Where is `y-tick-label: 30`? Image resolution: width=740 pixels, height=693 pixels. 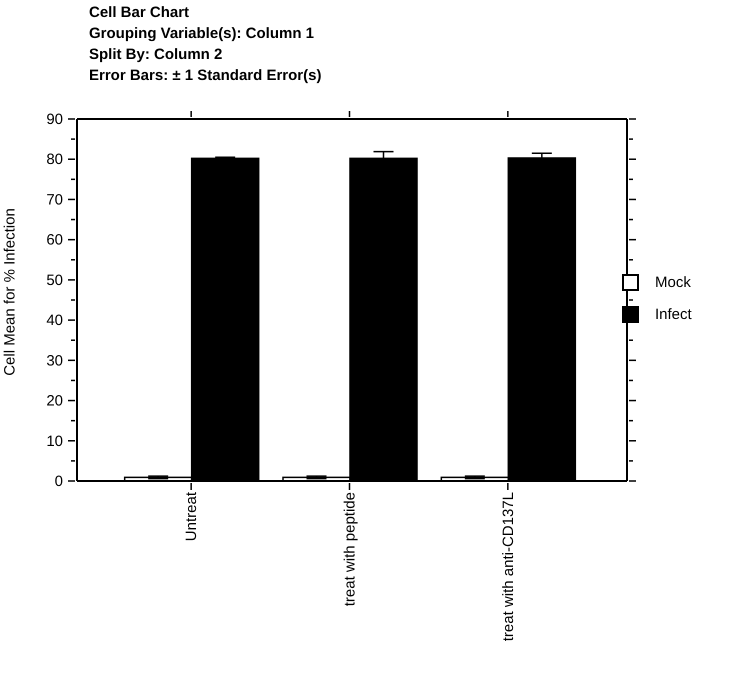
y-tick-label: 30 is located at coordinates (54, 361).